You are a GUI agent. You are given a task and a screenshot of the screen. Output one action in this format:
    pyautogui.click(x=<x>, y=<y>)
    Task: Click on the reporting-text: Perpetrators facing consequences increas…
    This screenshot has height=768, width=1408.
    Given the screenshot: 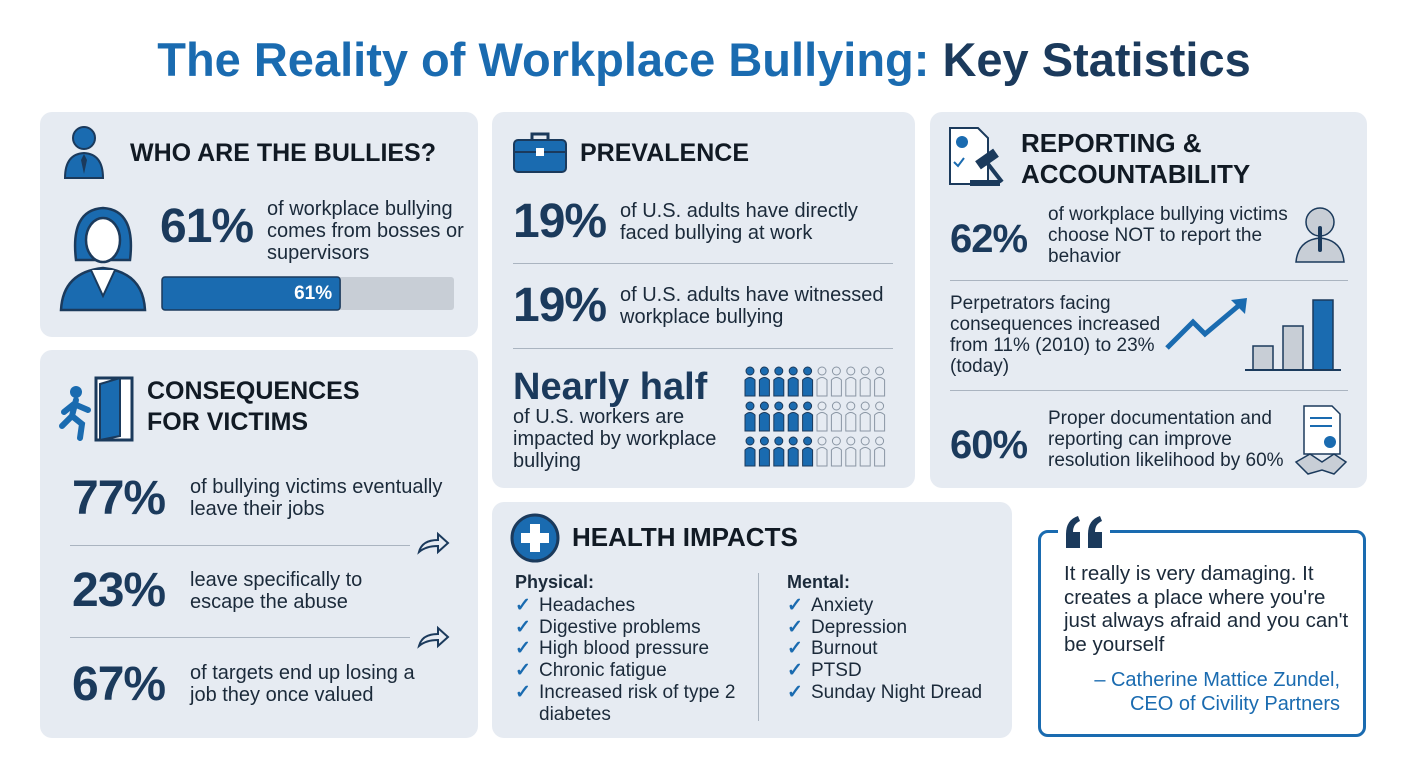 What is the action you would take?
    pyautogui.click(x=1055, y=335)
    